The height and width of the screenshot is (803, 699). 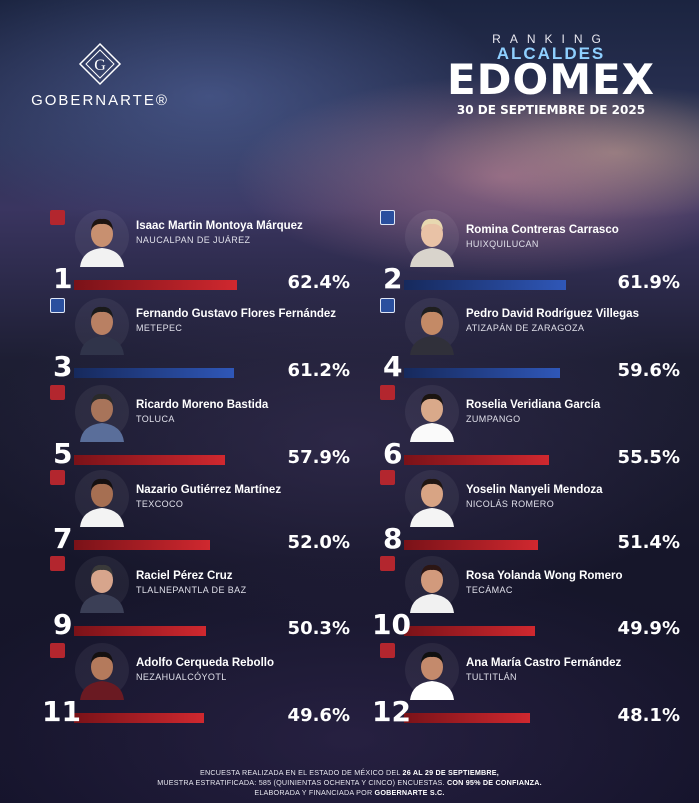 What do you see at coordinates (393, 278) in the screenshot?
I see `rank-number: 2` at bounding box center [393, 278].